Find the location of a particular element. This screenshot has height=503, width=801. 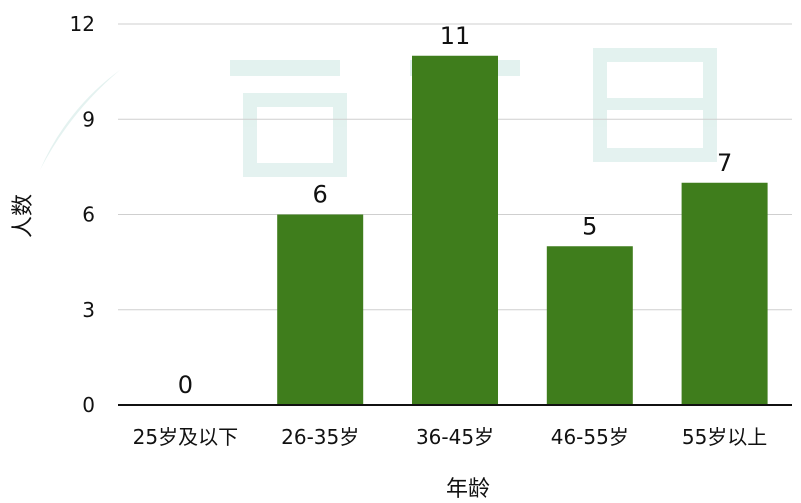

data-label: 6 is located at coordinates (320, 195).